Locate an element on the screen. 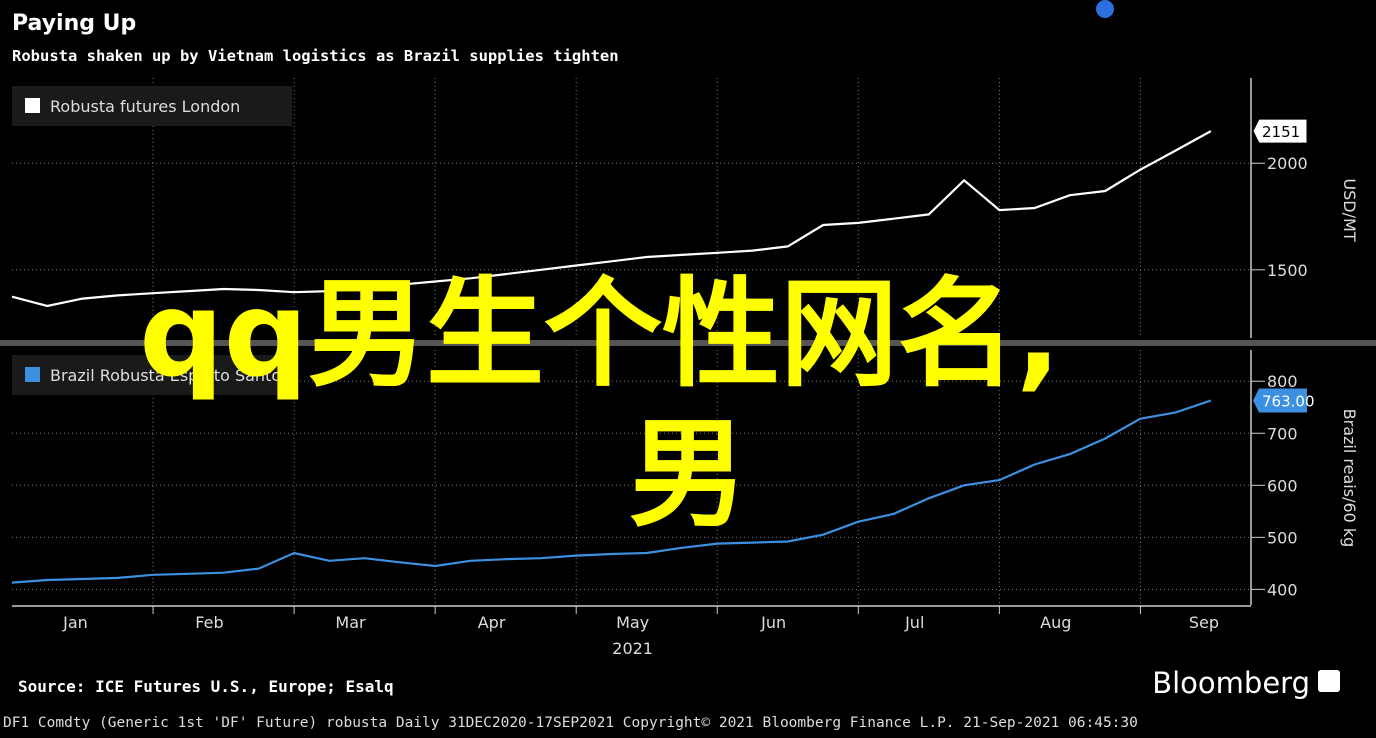 The width and height of the screenshot is (1376, 738). x-tick-label: Jun is located at coordinates (773, 622).